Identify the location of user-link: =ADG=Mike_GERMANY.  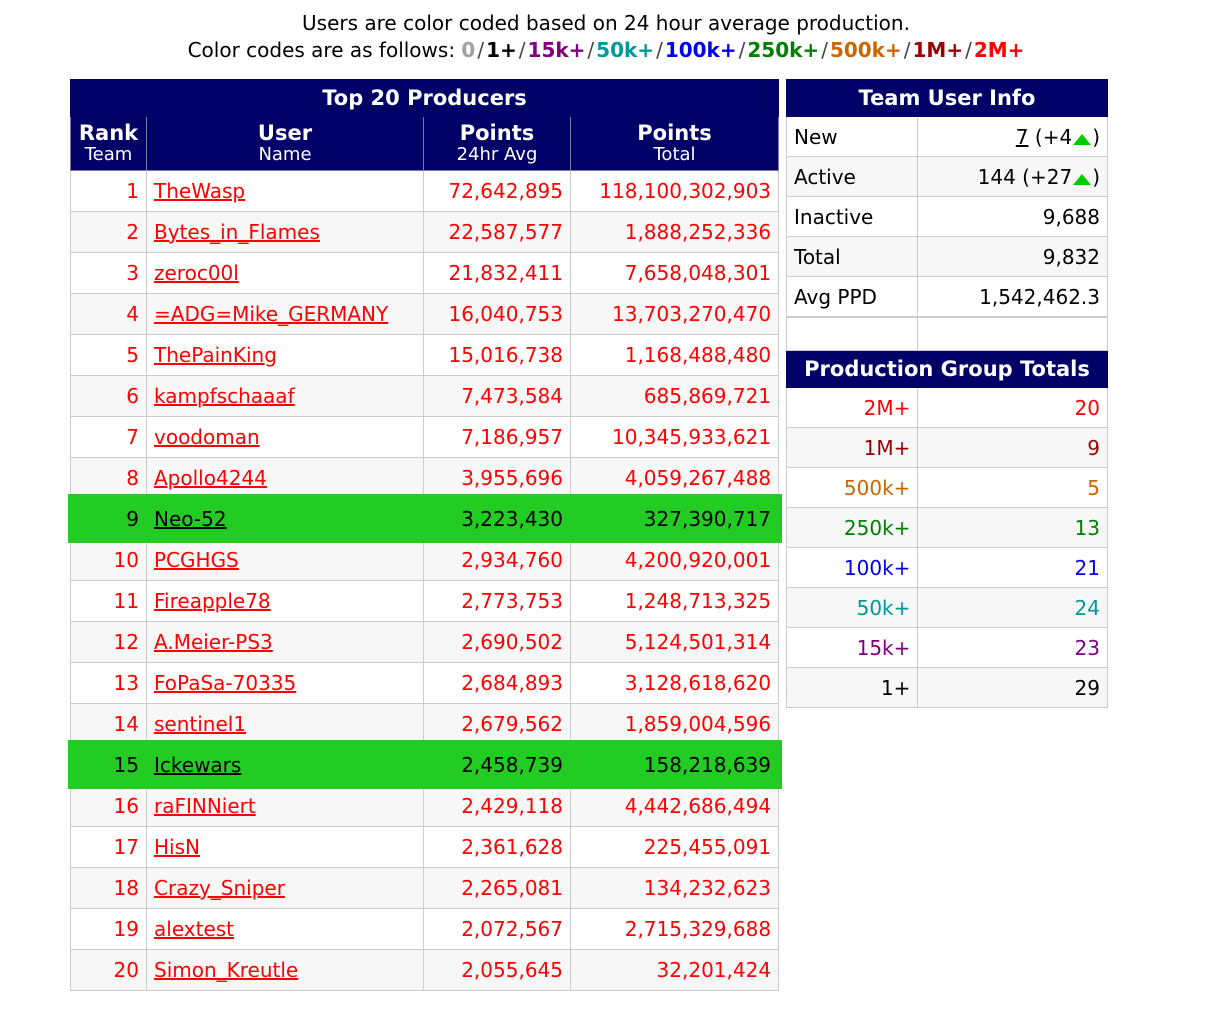
(271, 313).